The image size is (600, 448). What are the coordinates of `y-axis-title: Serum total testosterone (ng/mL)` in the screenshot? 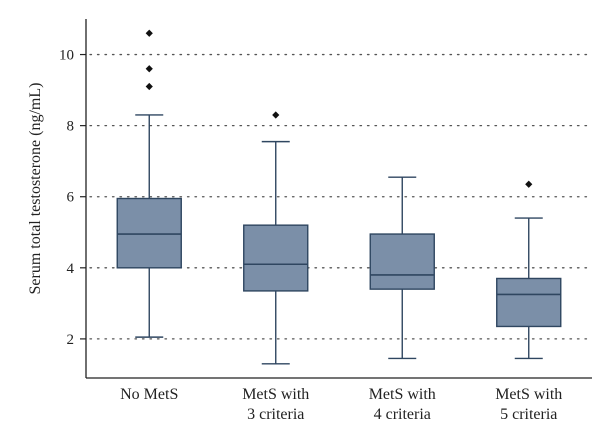 It's located at (35, 189).